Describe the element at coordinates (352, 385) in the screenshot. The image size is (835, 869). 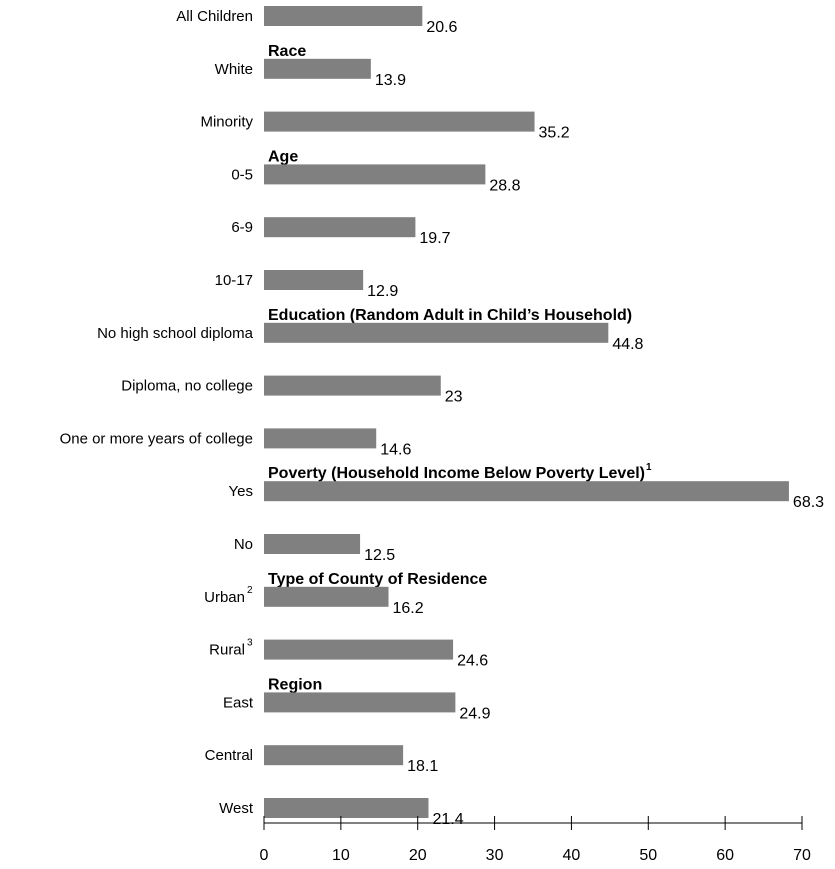
I see `bar-diploma-no-college` at that location.